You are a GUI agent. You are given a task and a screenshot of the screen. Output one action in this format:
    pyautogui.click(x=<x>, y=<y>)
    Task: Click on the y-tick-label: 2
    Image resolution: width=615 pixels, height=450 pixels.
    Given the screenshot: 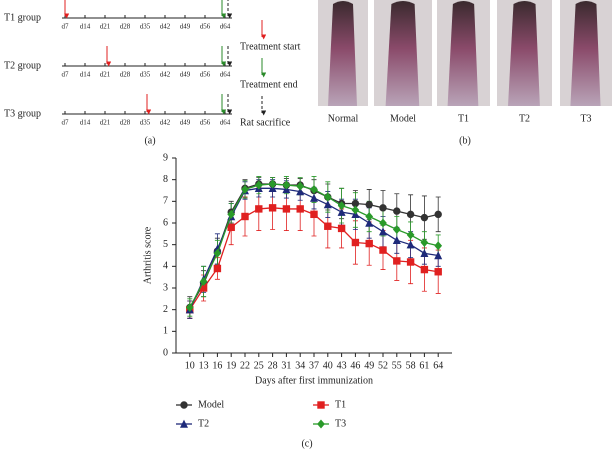 What is the action you would take?
    pyautogui.click(x=165, y=309)
    